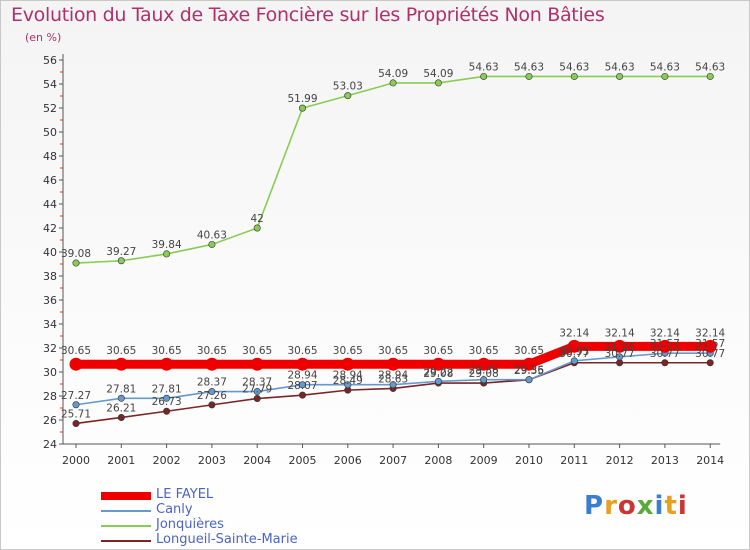  I want to click on x-tick-label: 2006, so click(348, 460).